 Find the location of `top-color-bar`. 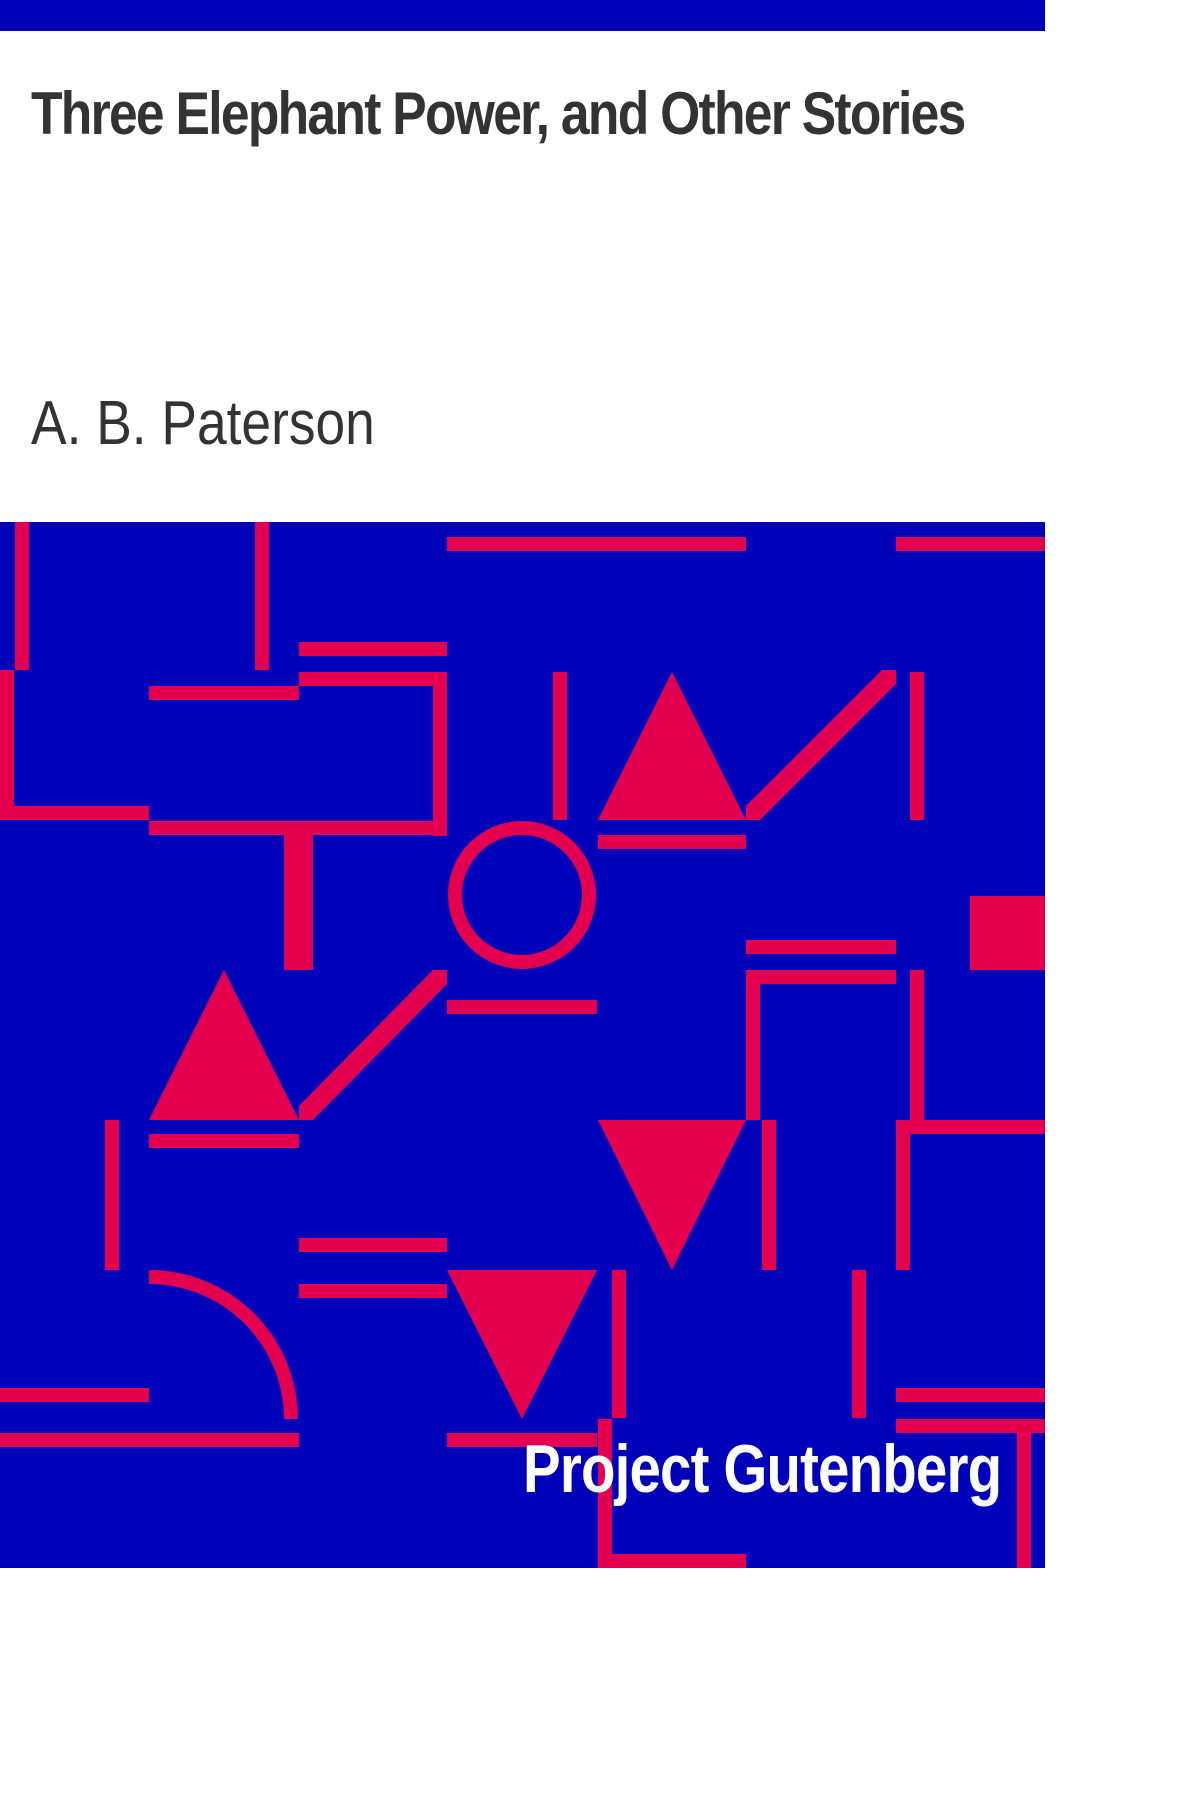

top-color-bar is located at coordinates (522, 15).